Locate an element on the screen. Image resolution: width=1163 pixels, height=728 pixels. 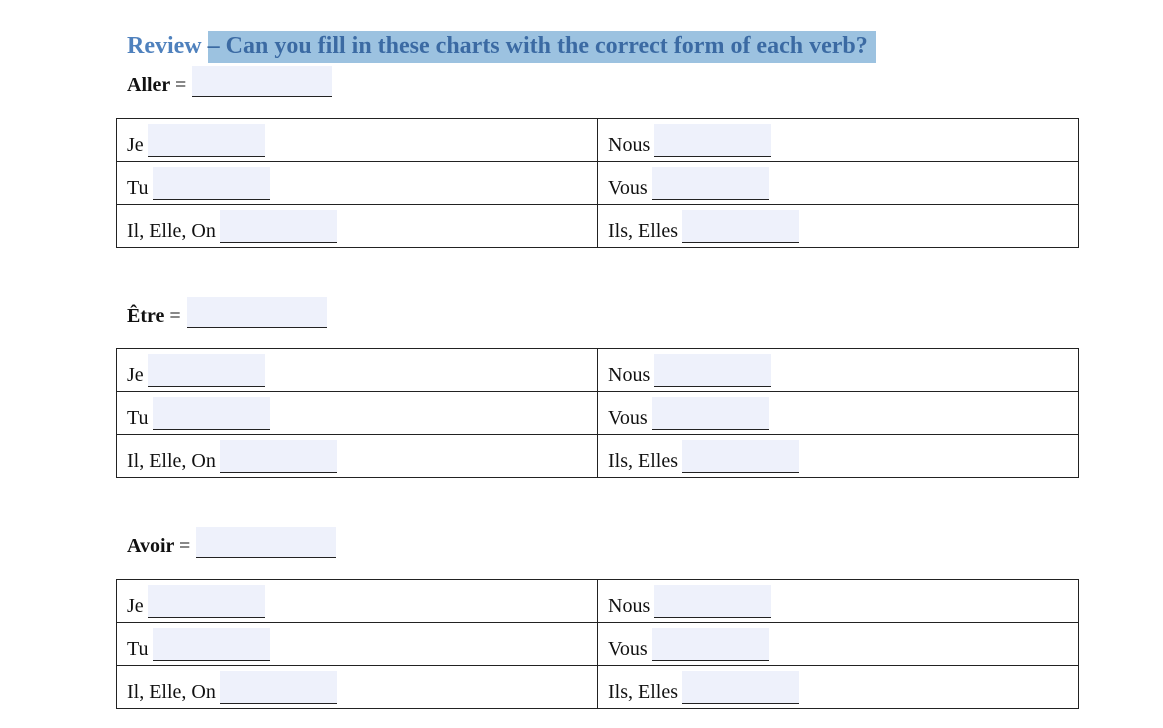
verb-label-1: Être = is located at coordinates (227, 312).